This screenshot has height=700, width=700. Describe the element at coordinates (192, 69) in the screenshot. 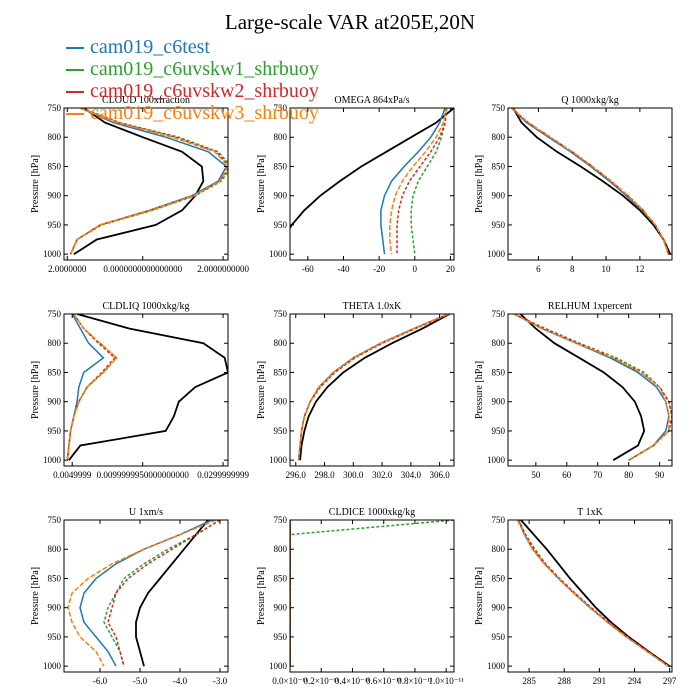

I see `legend-item-2: cam019_c6uvskw1_shrbuoy` at that location.